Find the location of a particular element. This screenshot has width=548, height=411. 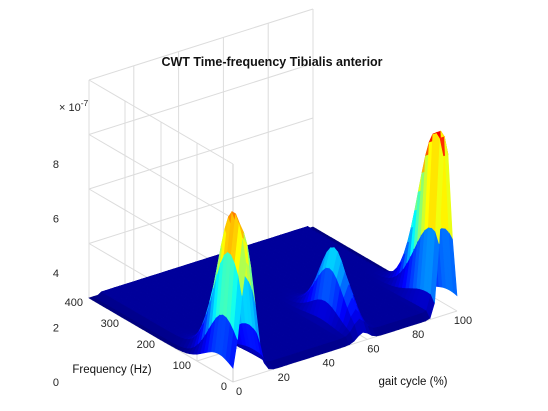

x-tick-label: 80 is located at coordinates (418, 335).